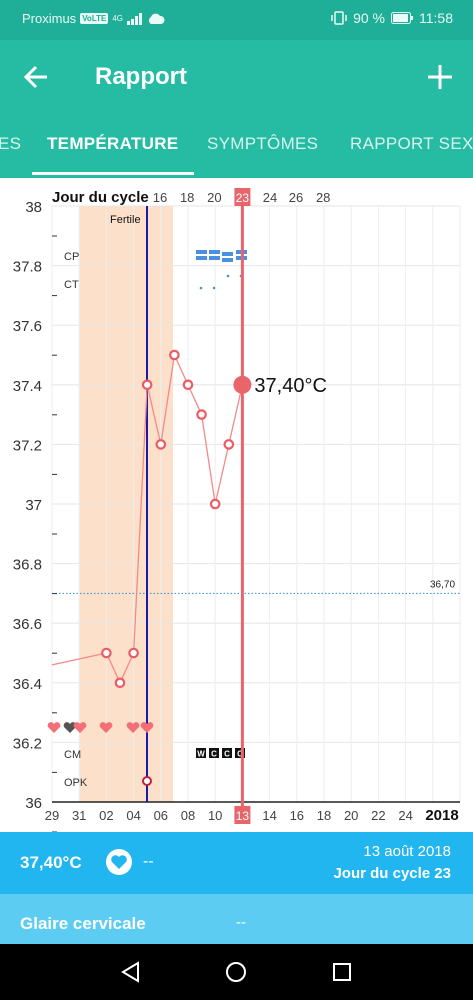 This screenshot has width=473, height=1000. Describe the element at coordinates (51, 862) in the screenshot. I see `summary-temperature: 37,40°C` at that location.